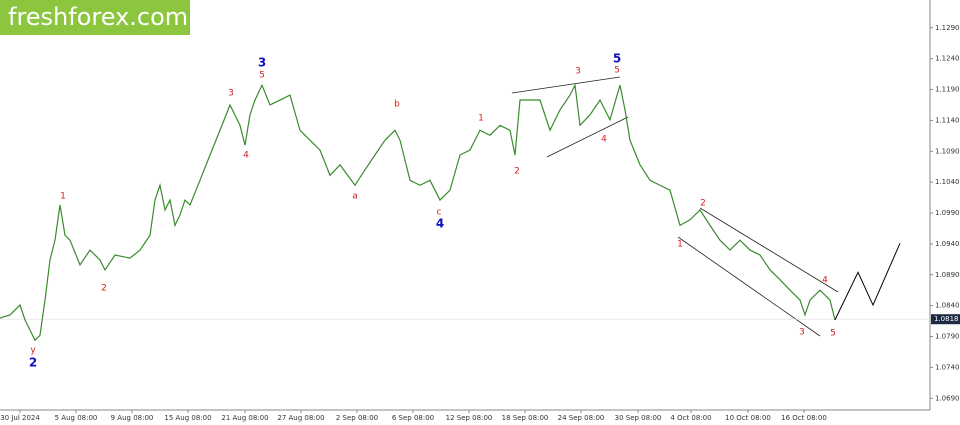 This screenshot has width=960, height=425. What do you see at coordinates (947, 59) in the screenshot?
I see `y-tick-label: 1.1240` at bounding box center [947, 59].